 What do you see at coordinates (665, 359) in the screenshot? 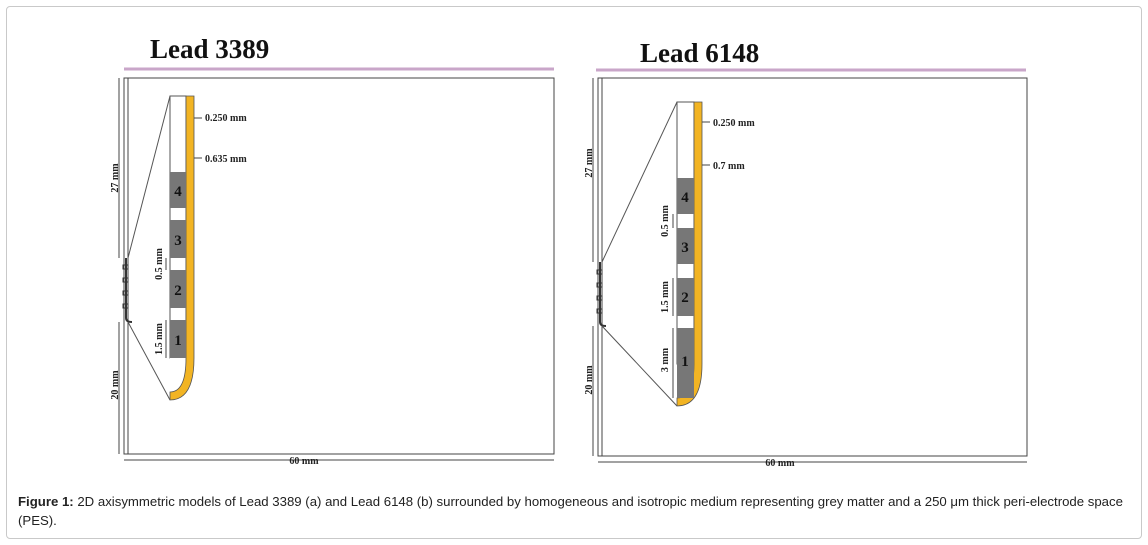
I see `contact-length-label: 3 mm` at bounding box center [665, 359].